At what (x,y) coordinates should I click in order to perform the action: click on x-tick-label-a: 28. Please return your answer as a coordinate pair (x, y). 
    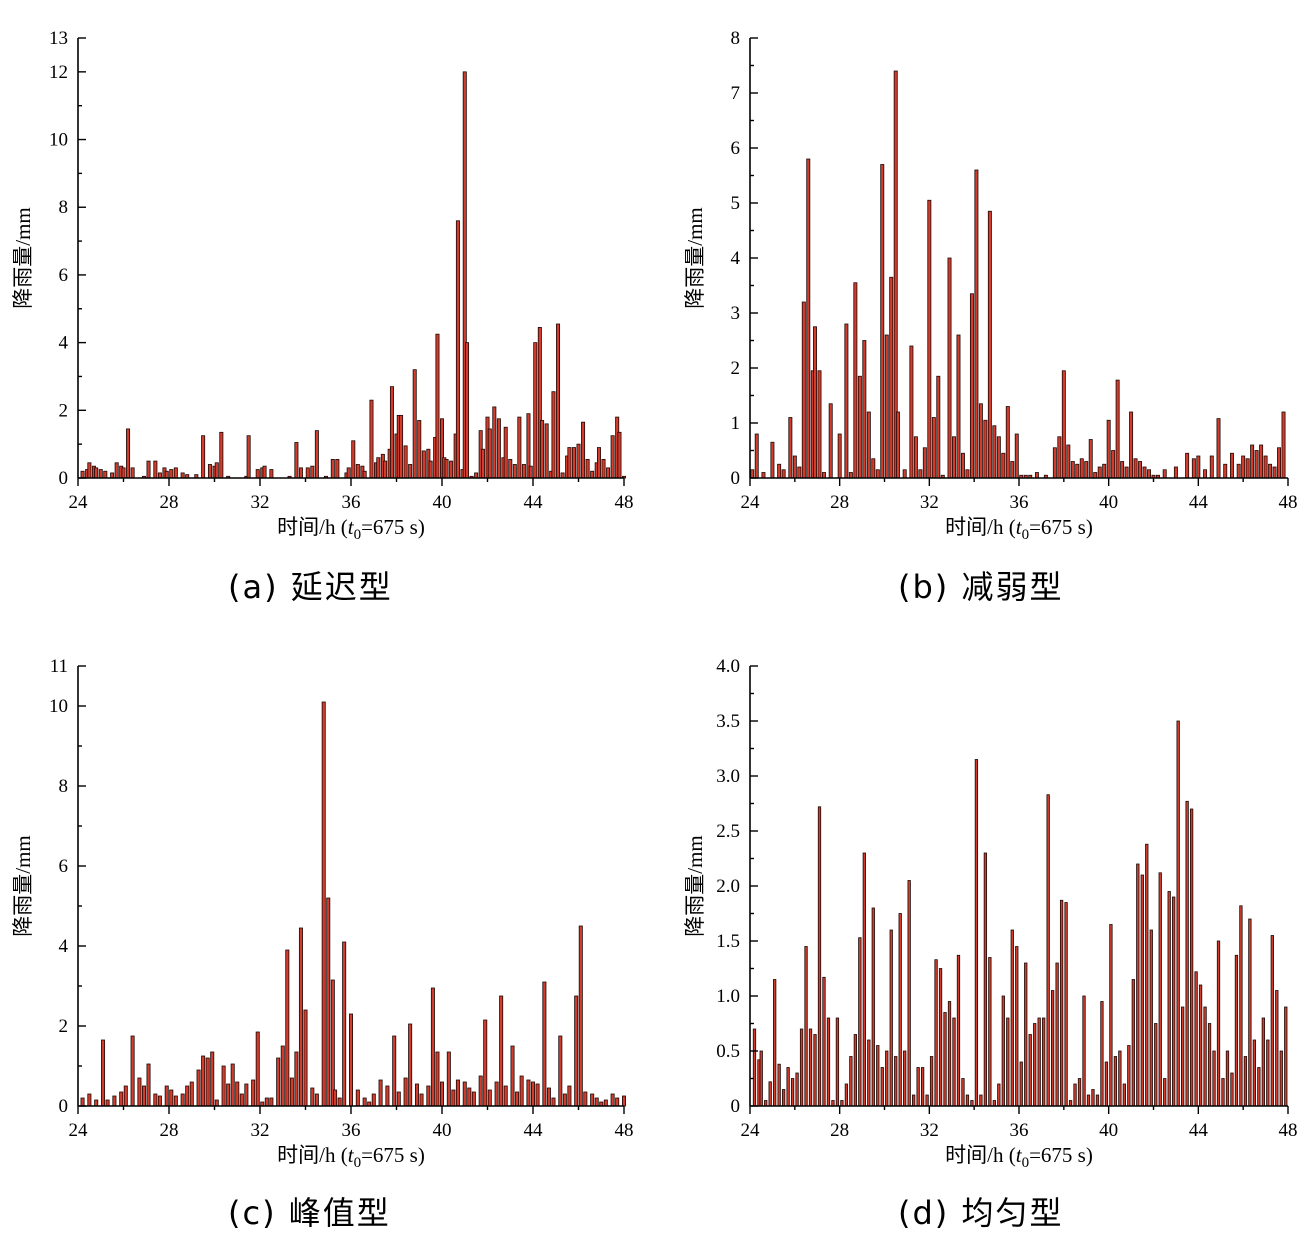
    Looking at the image, I should click on (169, 502).